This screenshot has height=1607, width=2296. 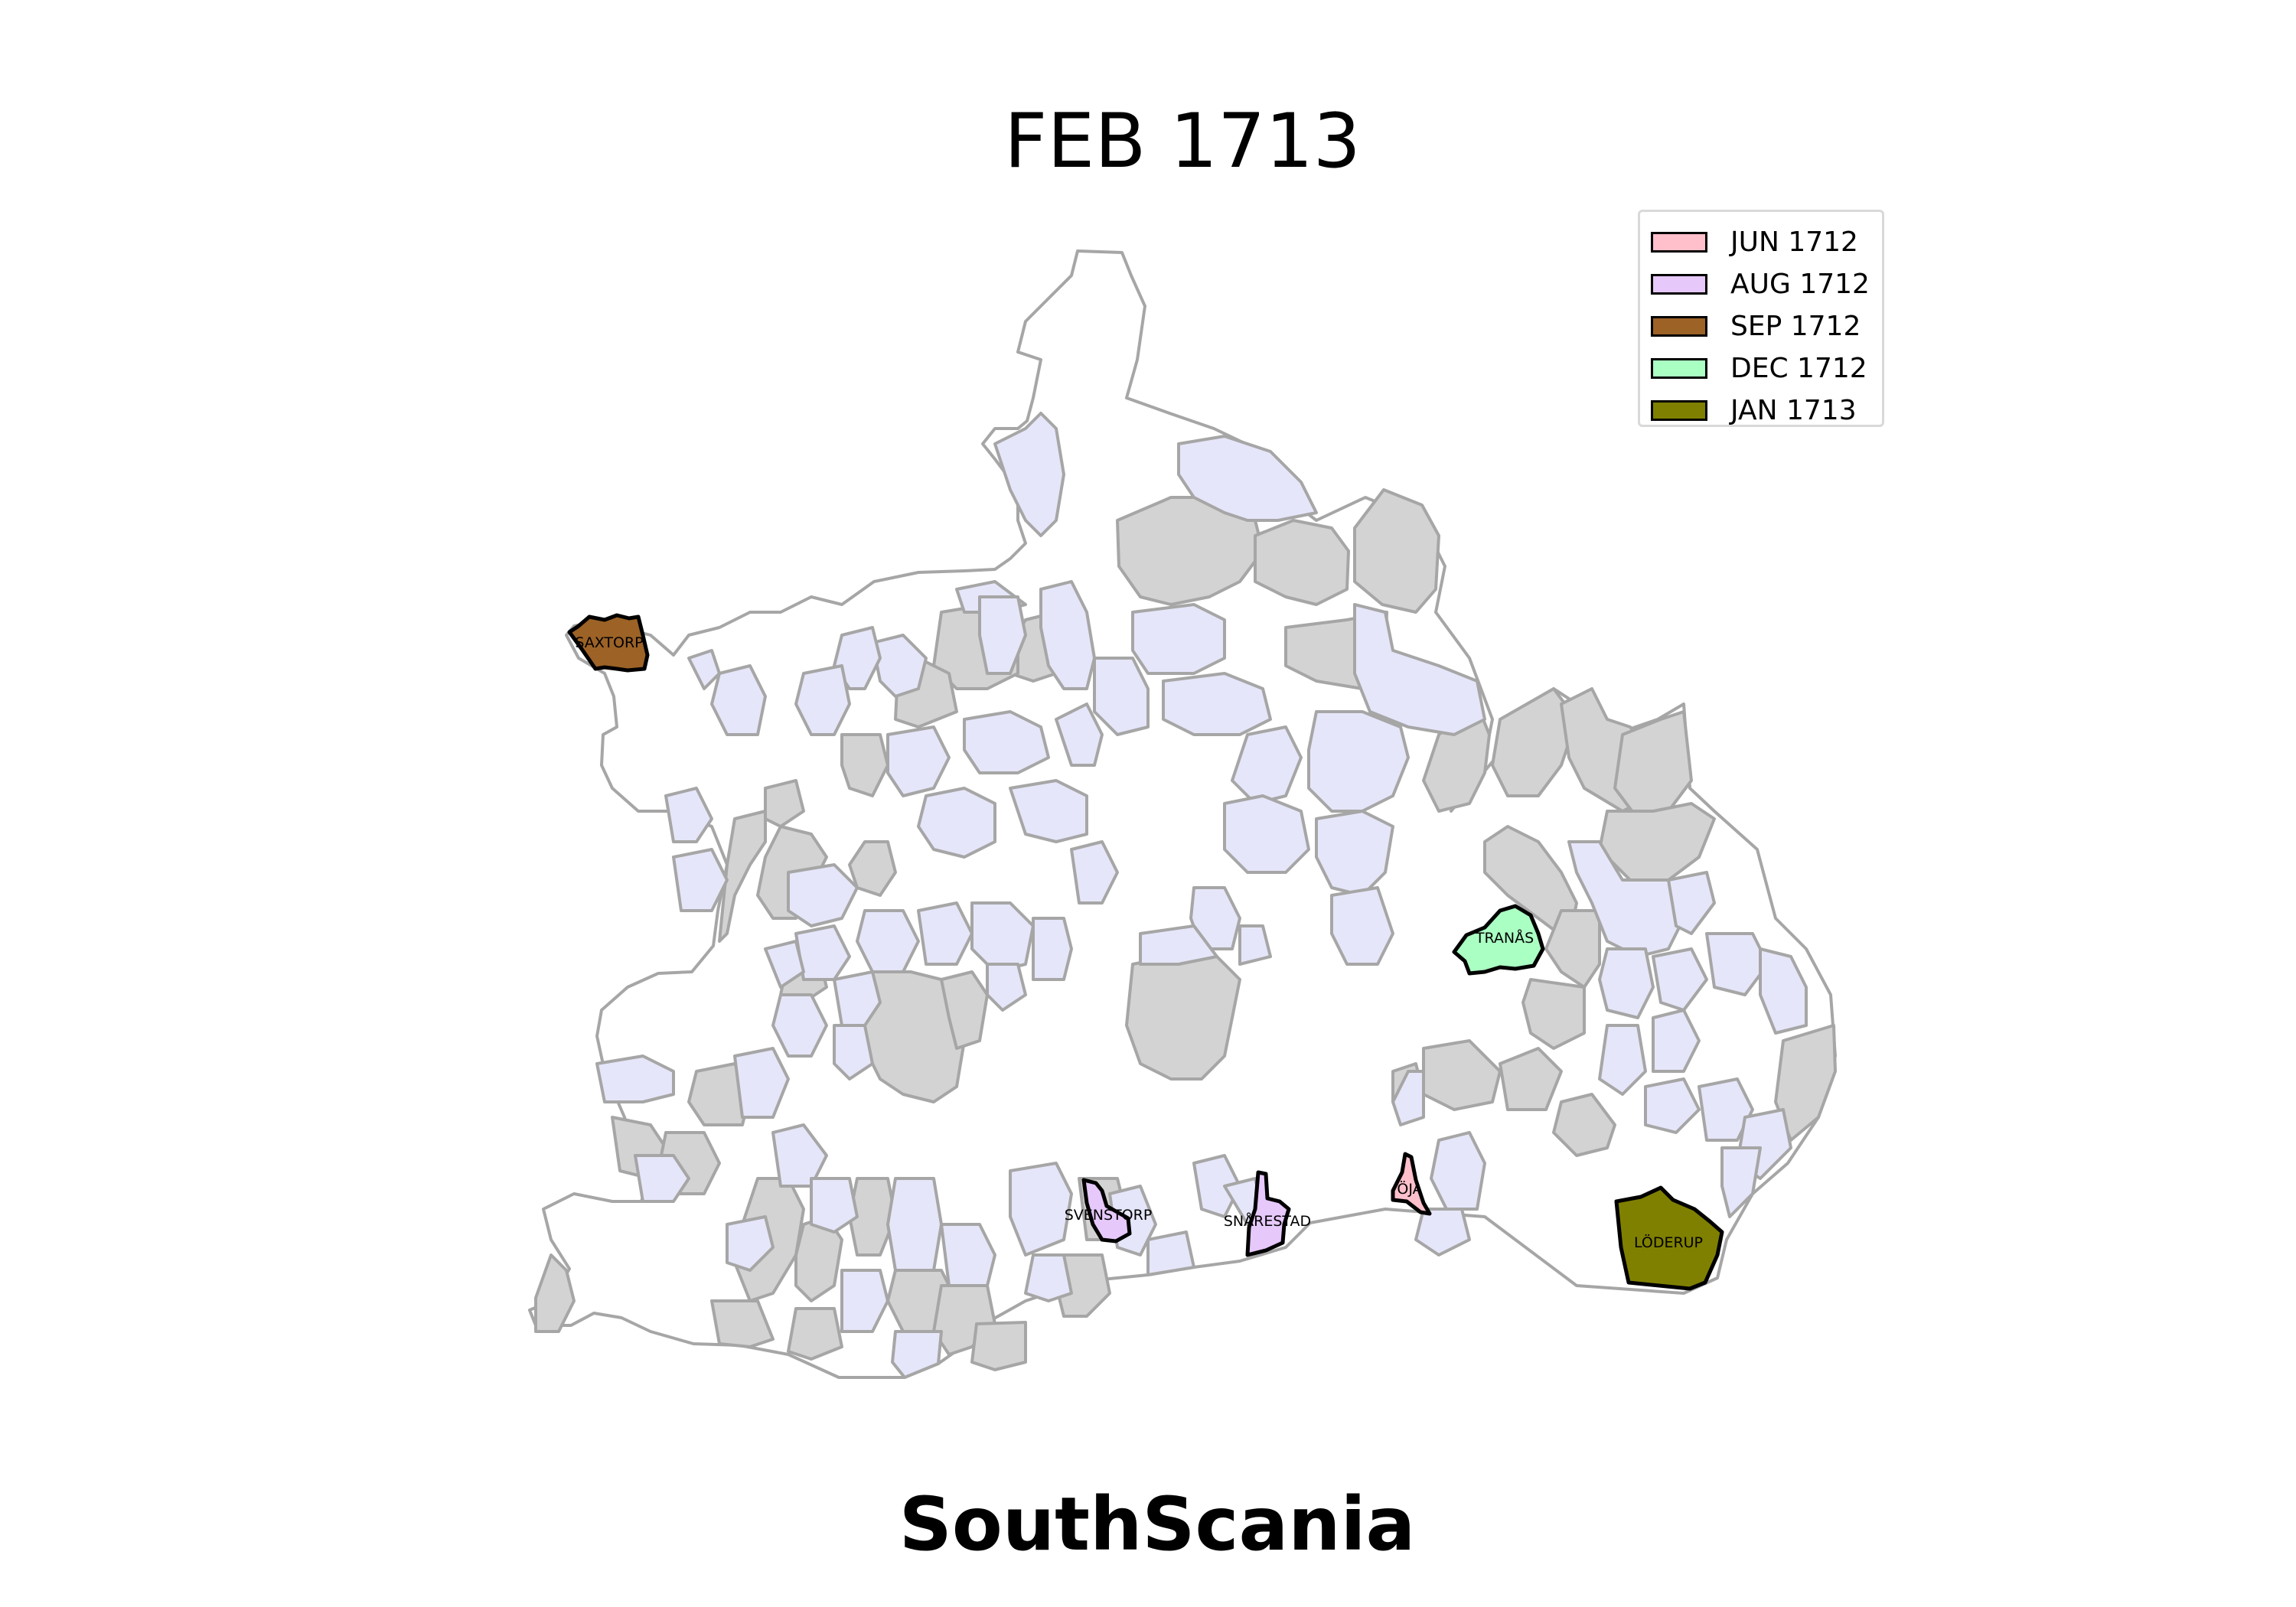 I want to click on label-saxtorp: SAXTORP, so click(x=609, y=642).